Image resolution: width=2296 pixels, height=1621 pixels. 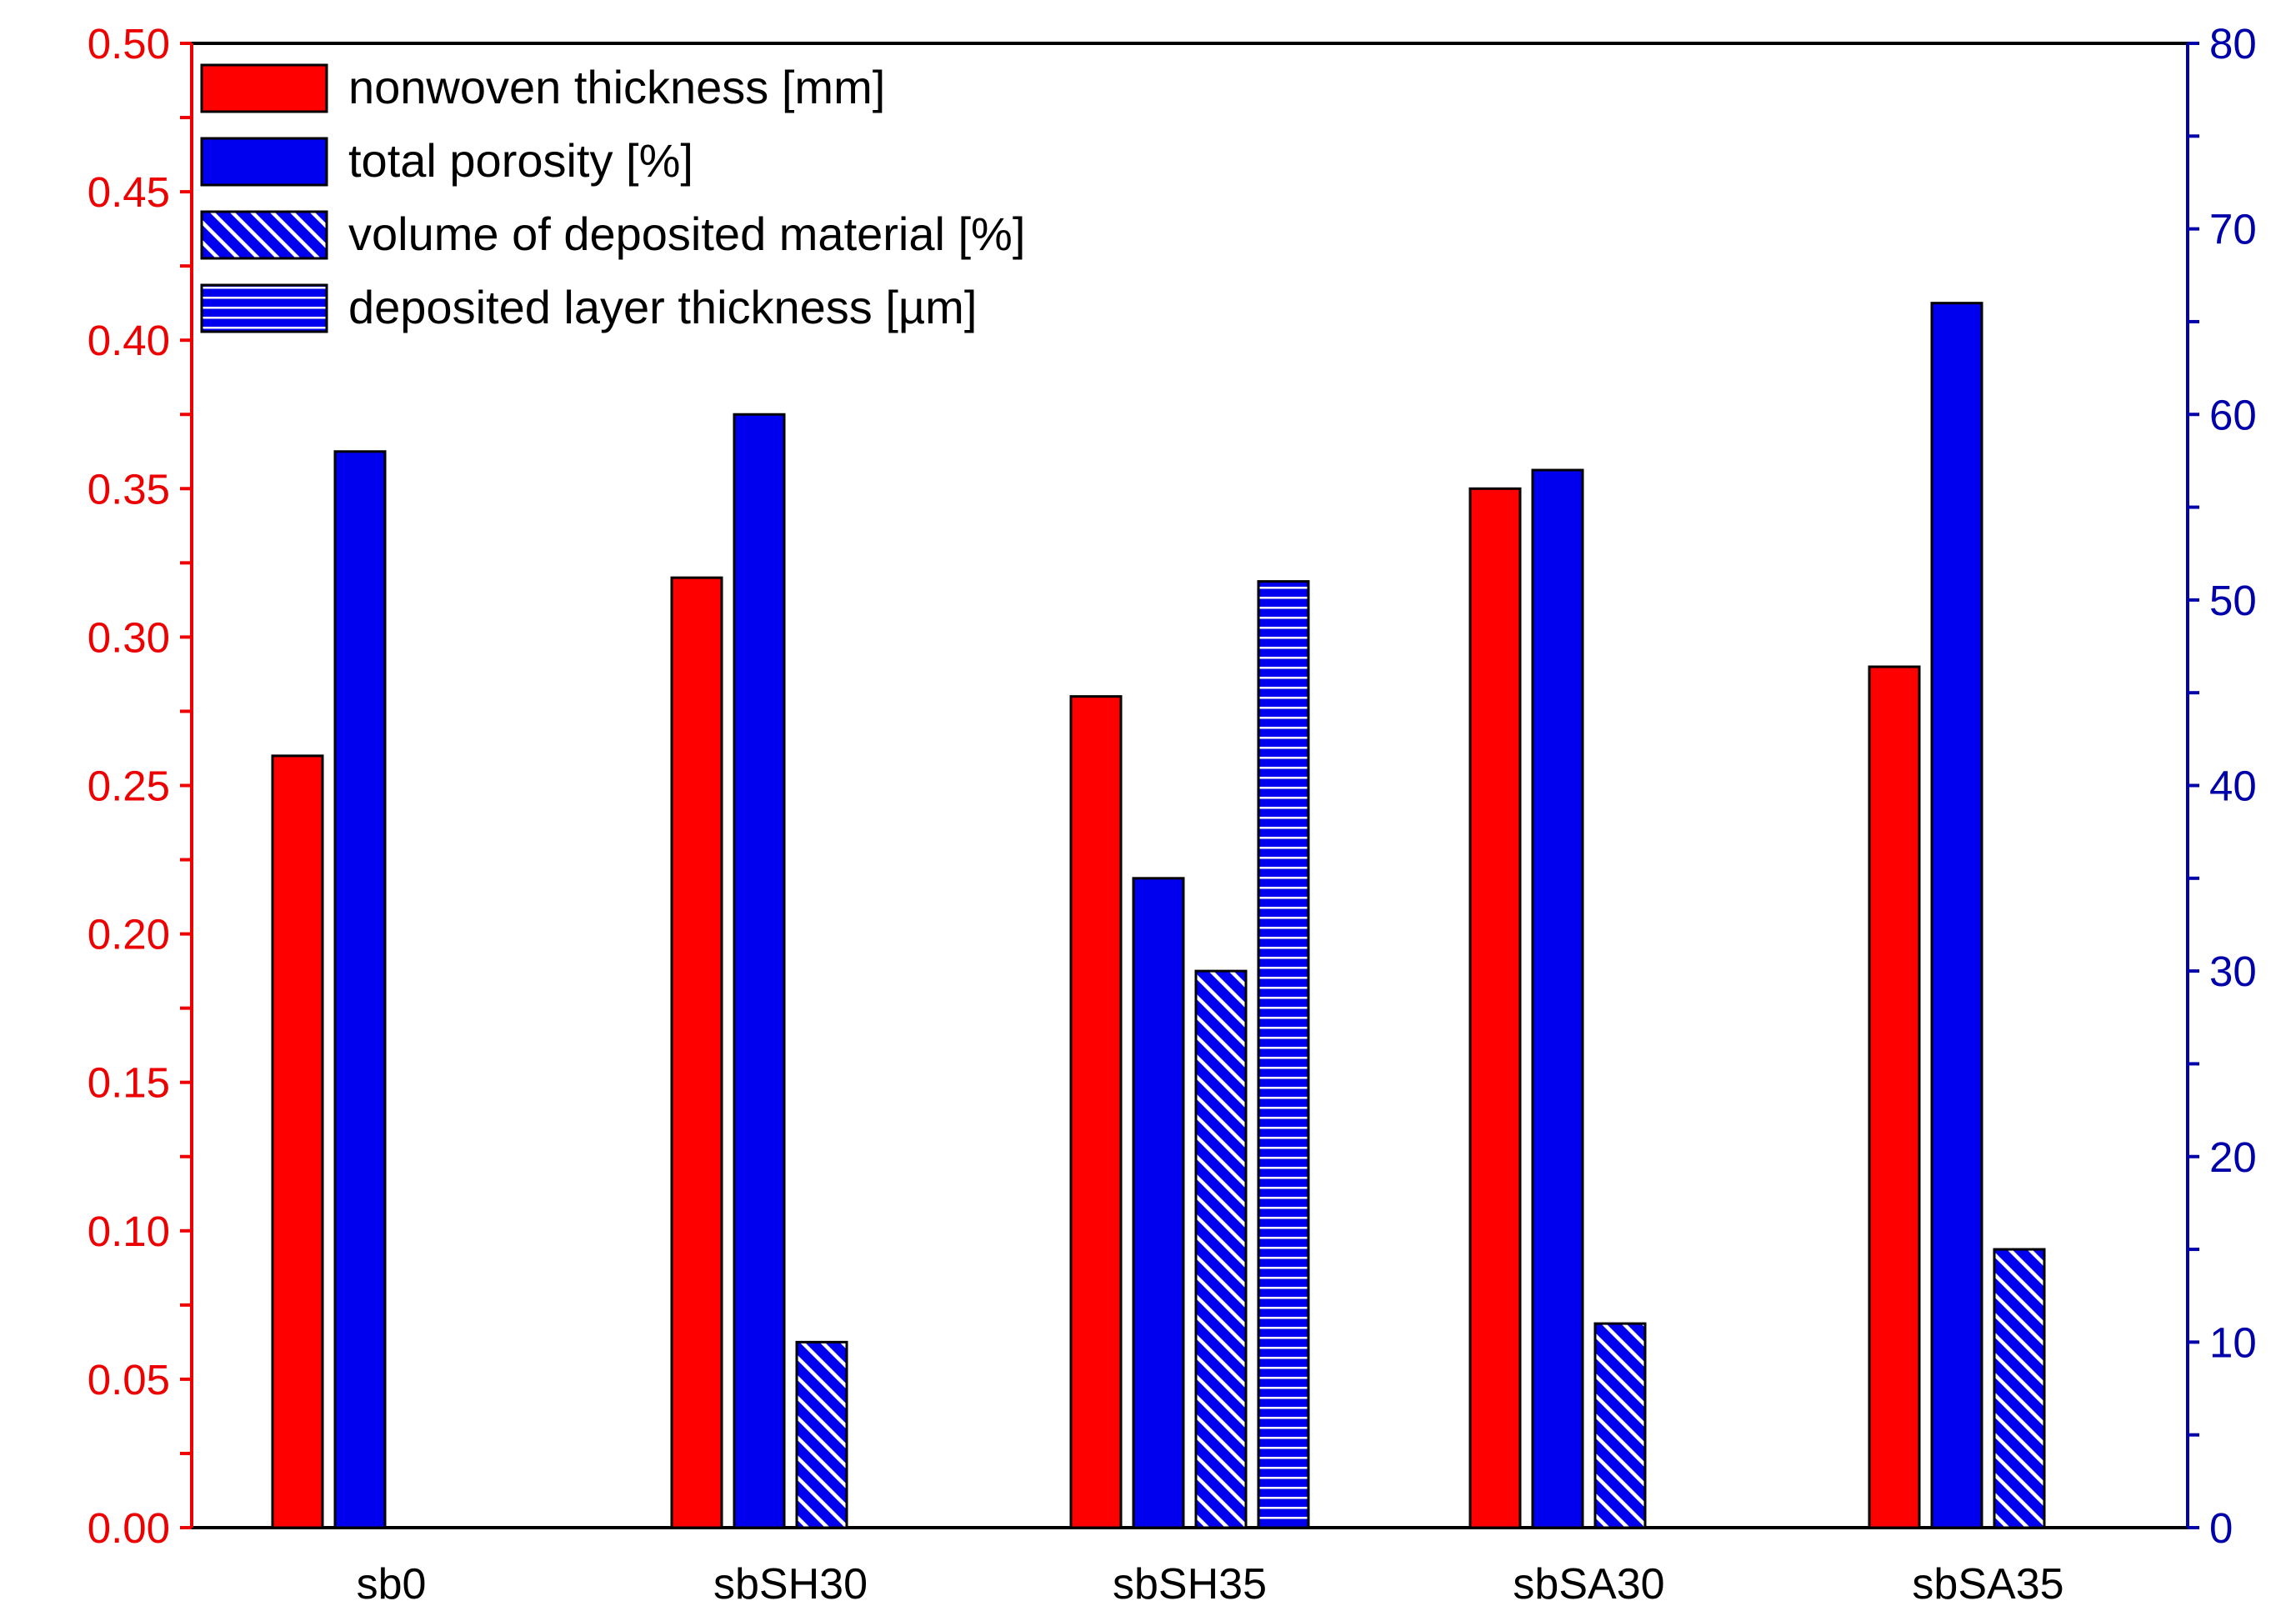 I want to click on right-tick-label: 50, so click(x=2233, y=601).